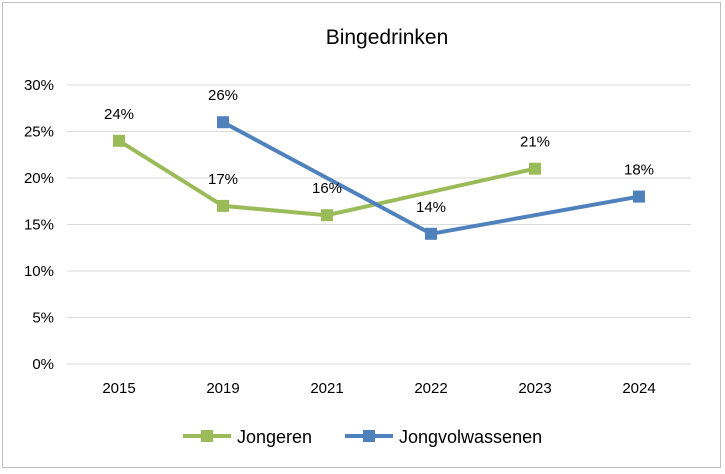 This screenshot has height=474, width=725. What do you see at coordinates (431, 207) in the screenshot?
I see `data-label: 14%` at bounding box center [431, 207].